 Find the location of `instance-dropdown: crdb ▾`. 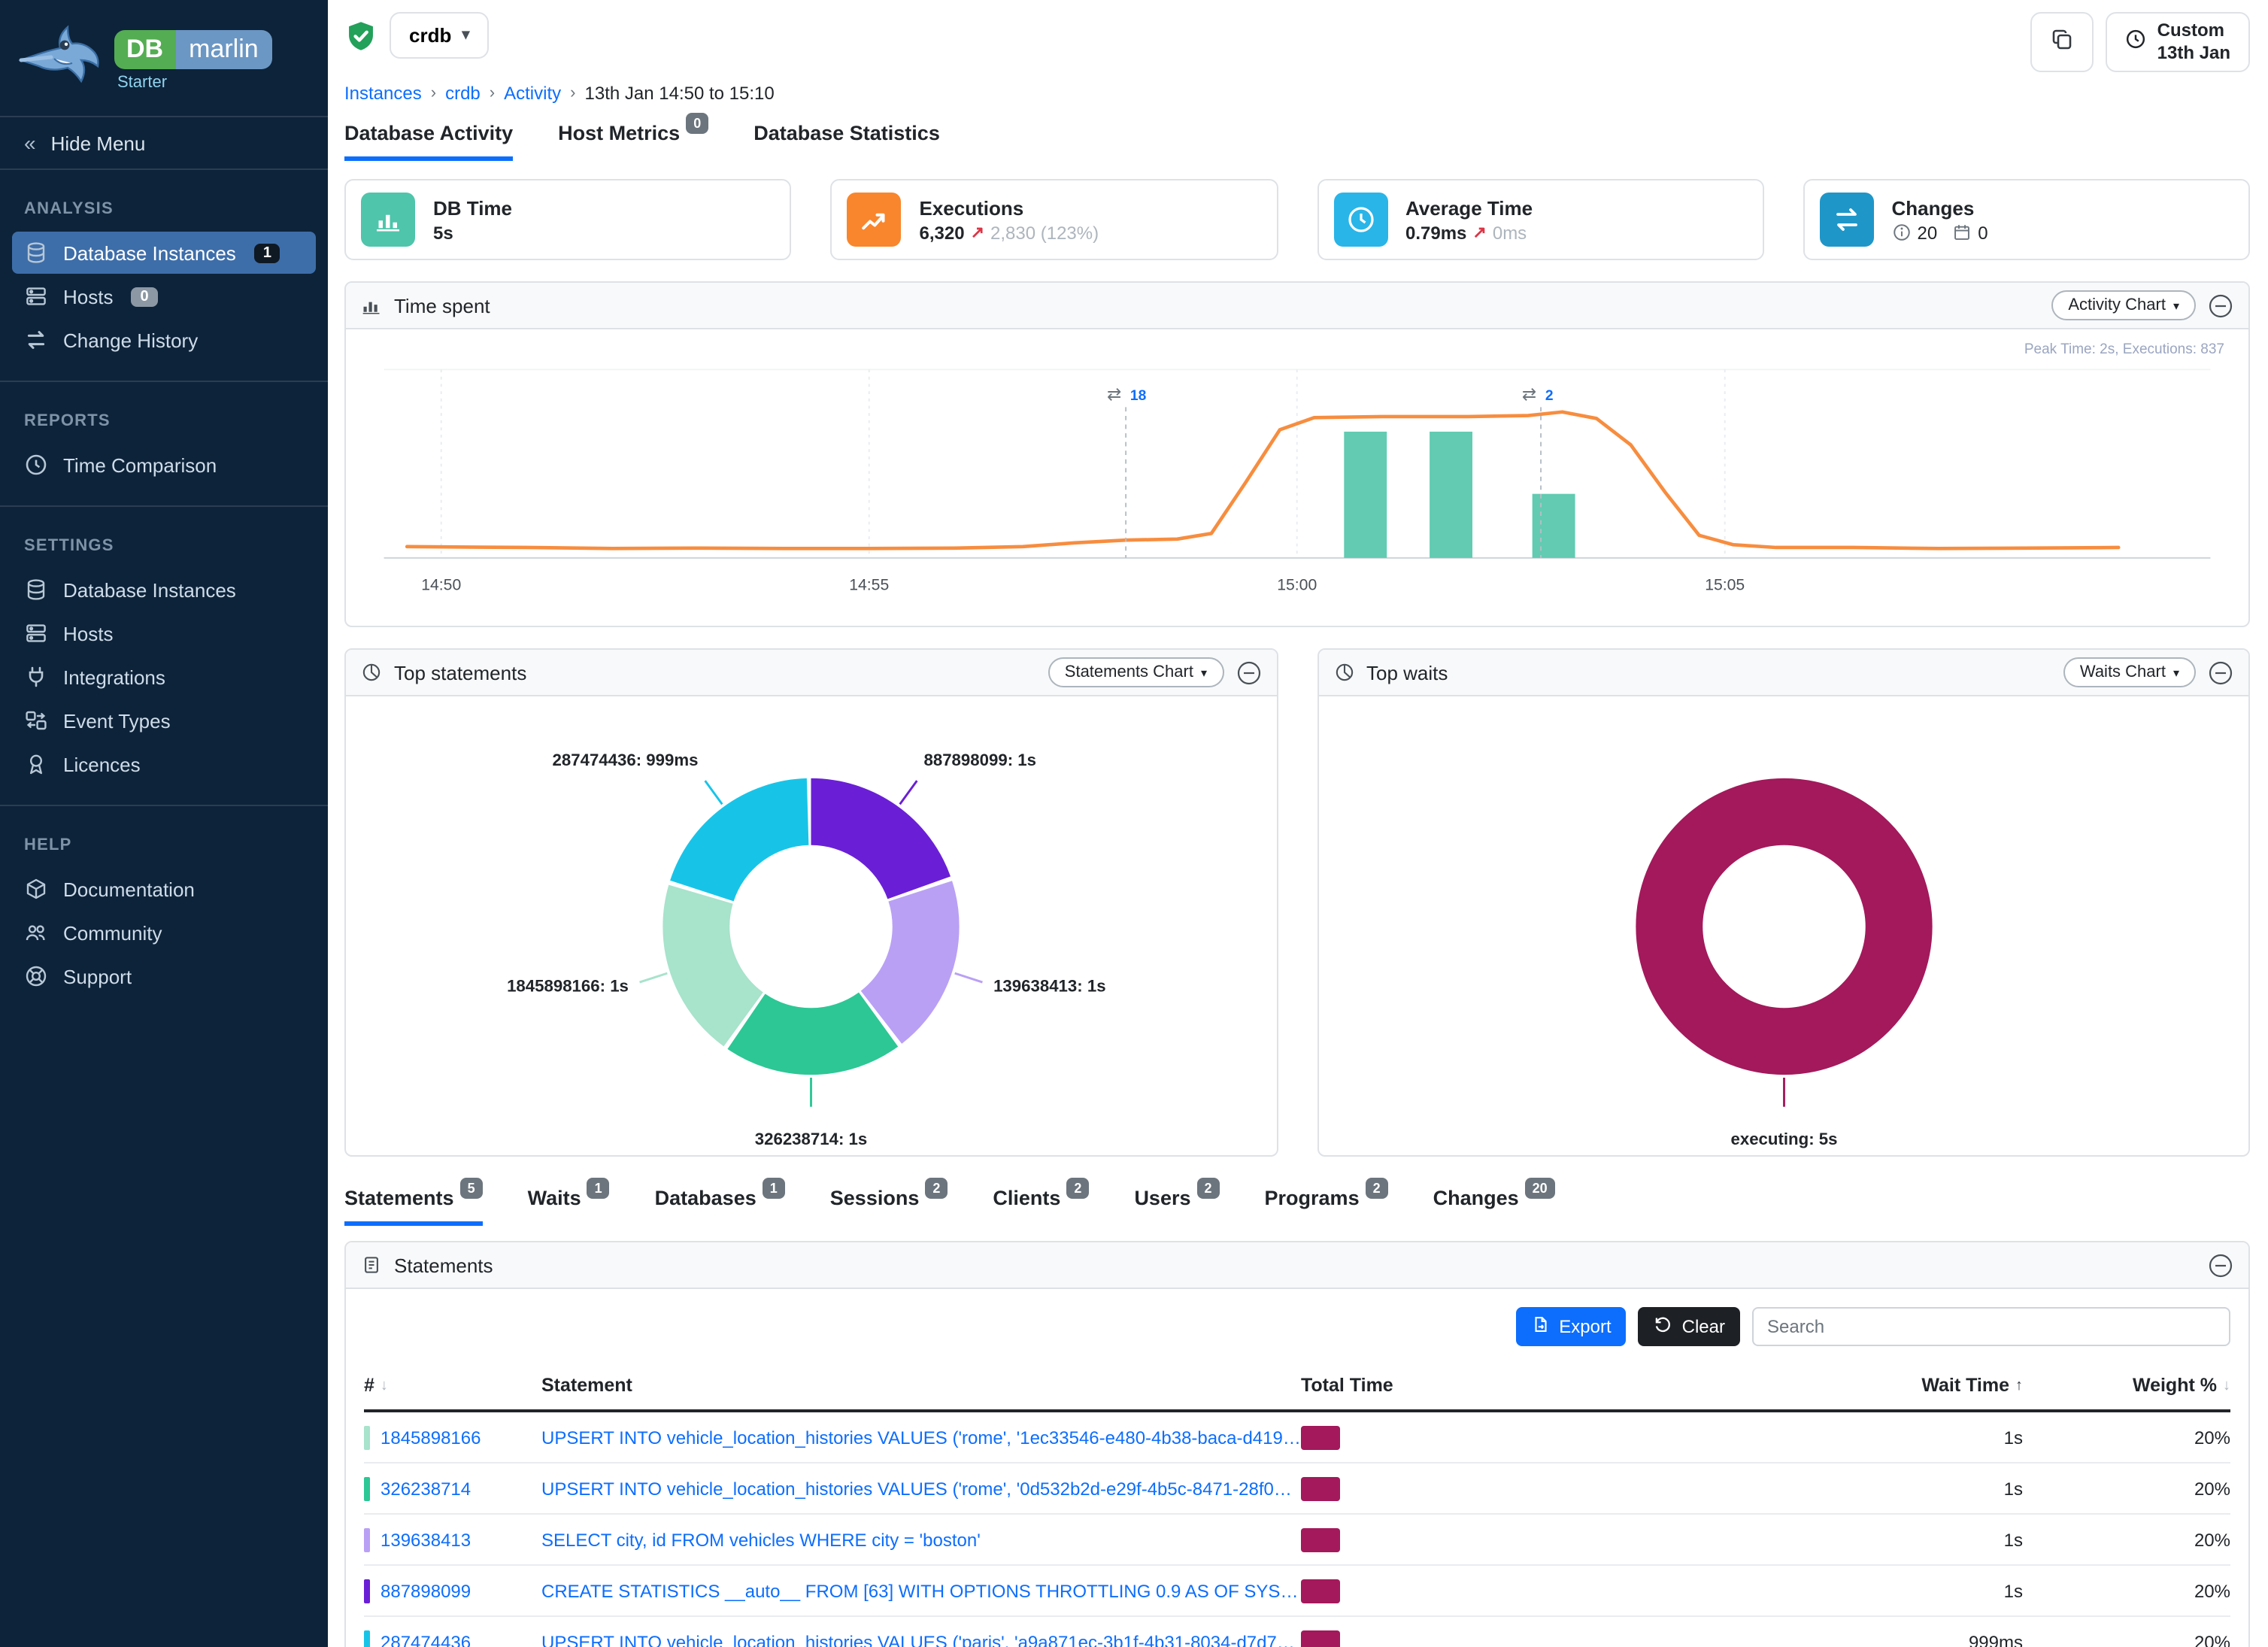

instance-dropdown: crdb ▾ is located at coordinates (440, 35).